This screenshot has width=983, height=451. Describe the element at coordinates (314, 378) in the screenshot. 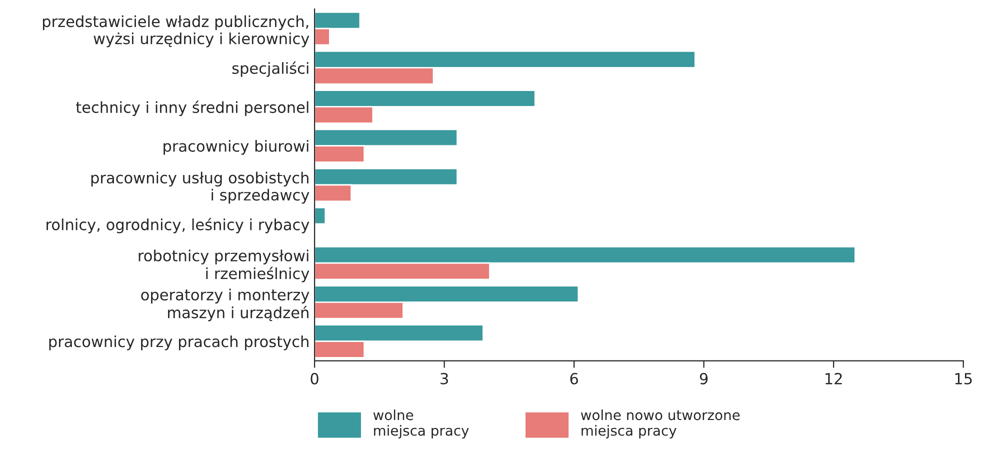

I see `x-tick-label: 0` at that location.